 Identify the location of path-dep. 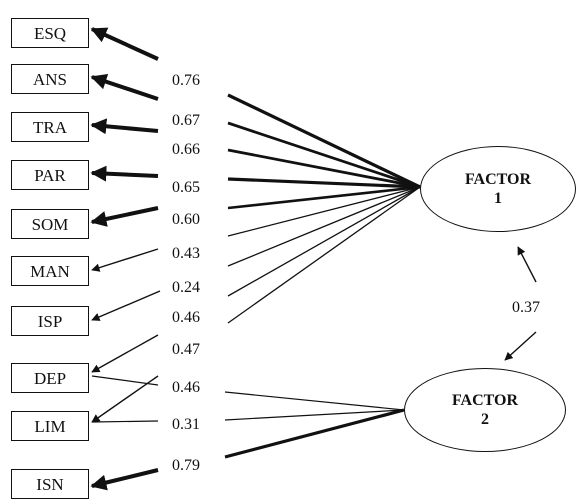
(125, 353).